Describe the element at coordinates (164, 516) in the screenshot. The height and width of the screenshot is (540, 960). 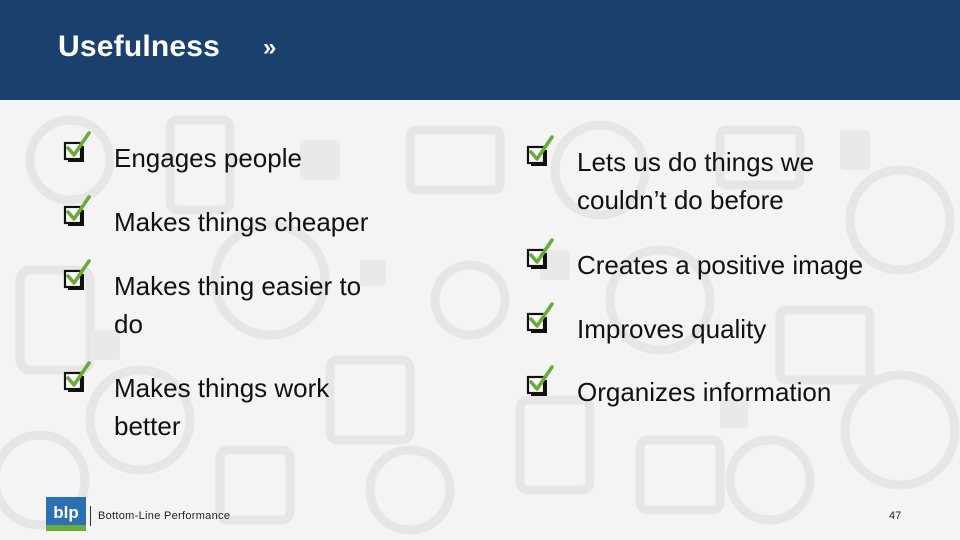
I see `footer-company-name: Bottom-Line Performance` at that location.